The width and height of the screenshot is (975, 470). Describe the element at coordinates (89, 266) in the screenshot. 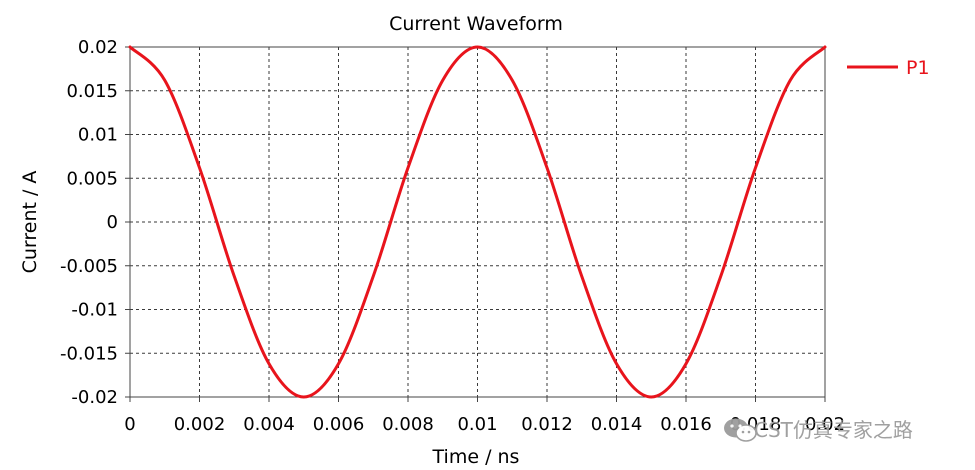

I see `y-tick-label: -0.005` at that location.